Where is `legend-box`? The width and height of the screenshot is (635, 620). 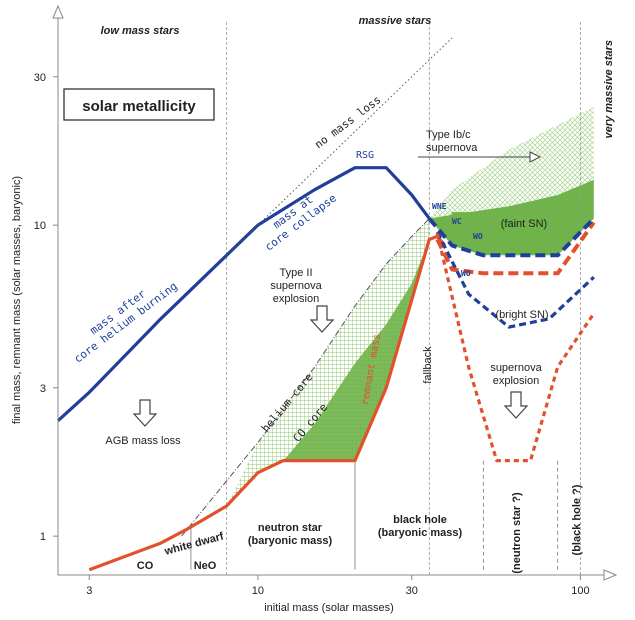
legend-box is located at coordinates (139, 104).